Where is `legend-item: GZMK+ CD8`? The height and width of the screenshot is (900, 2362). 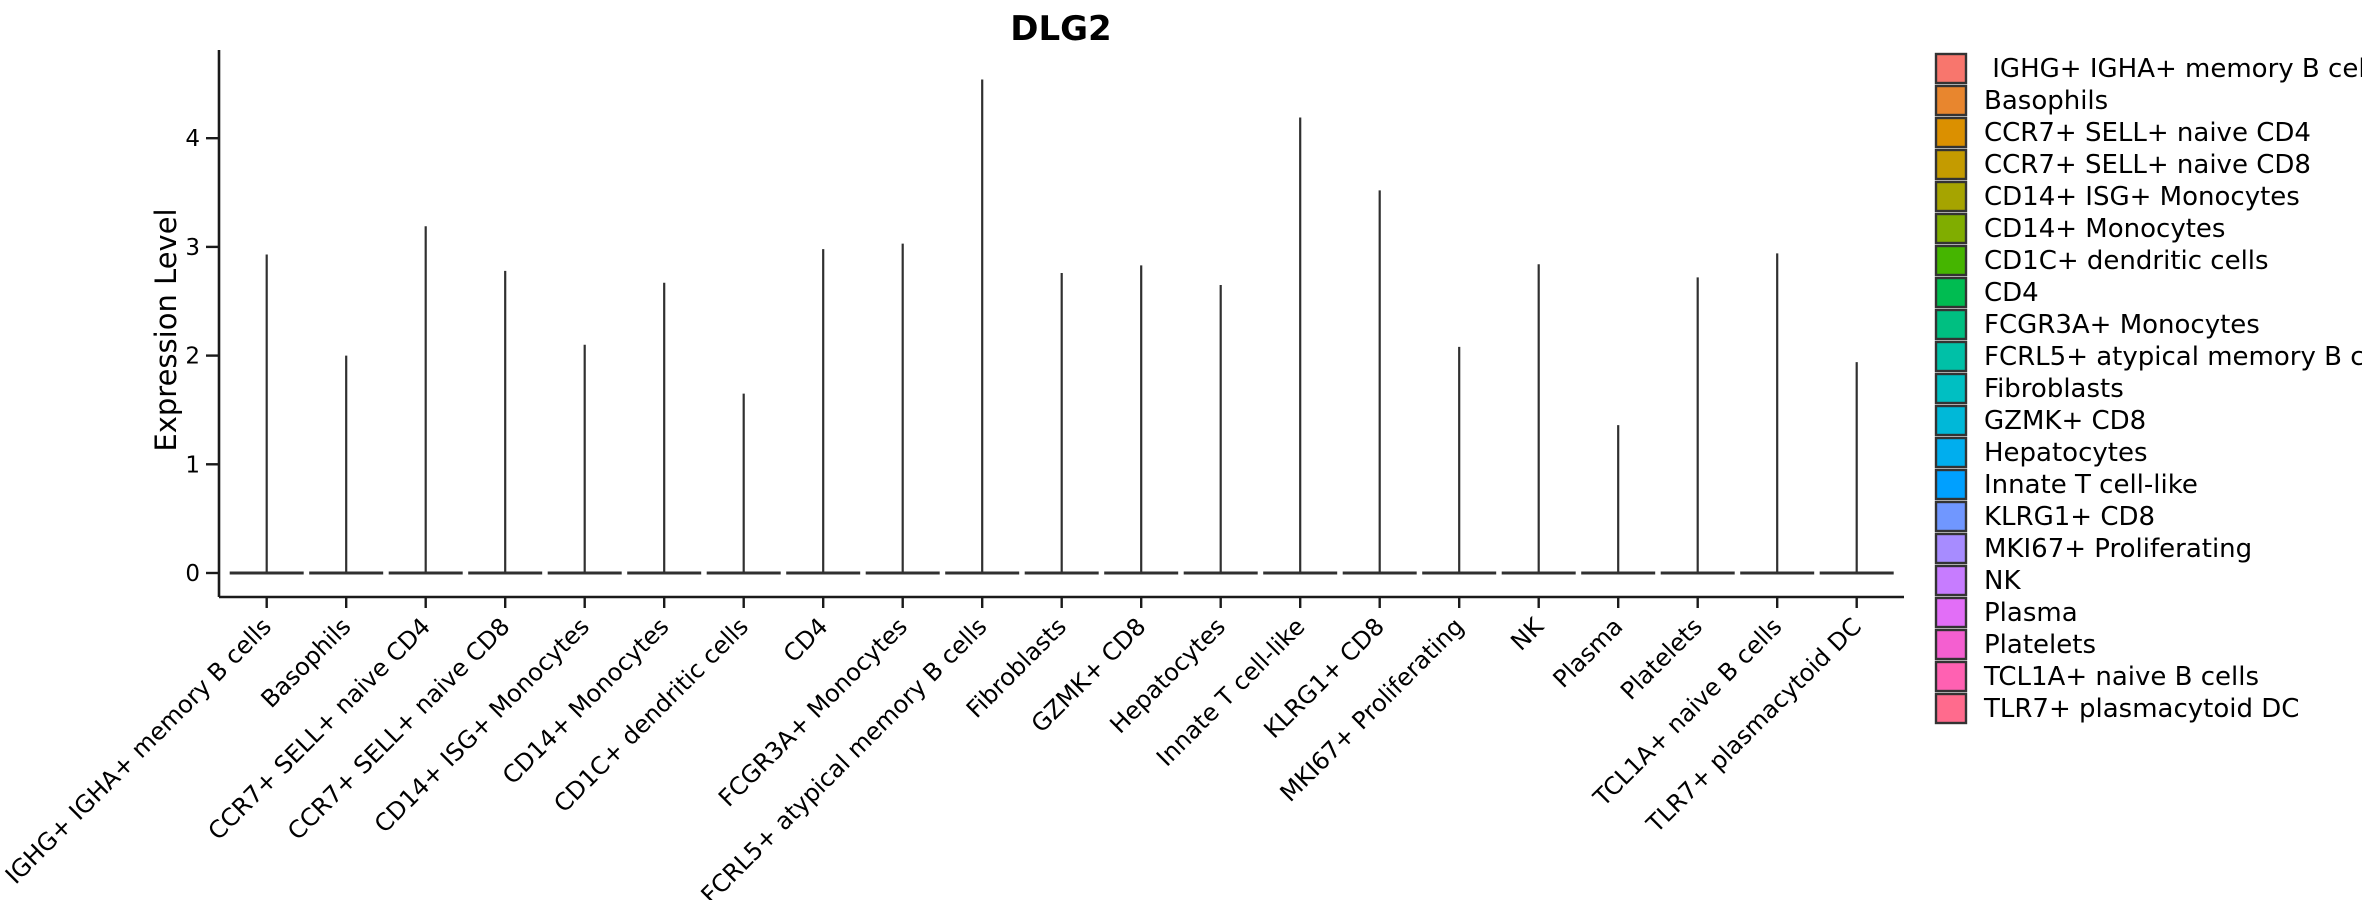 legend-item: GZMK+ CD8 is located at coordinates (2040, 420).